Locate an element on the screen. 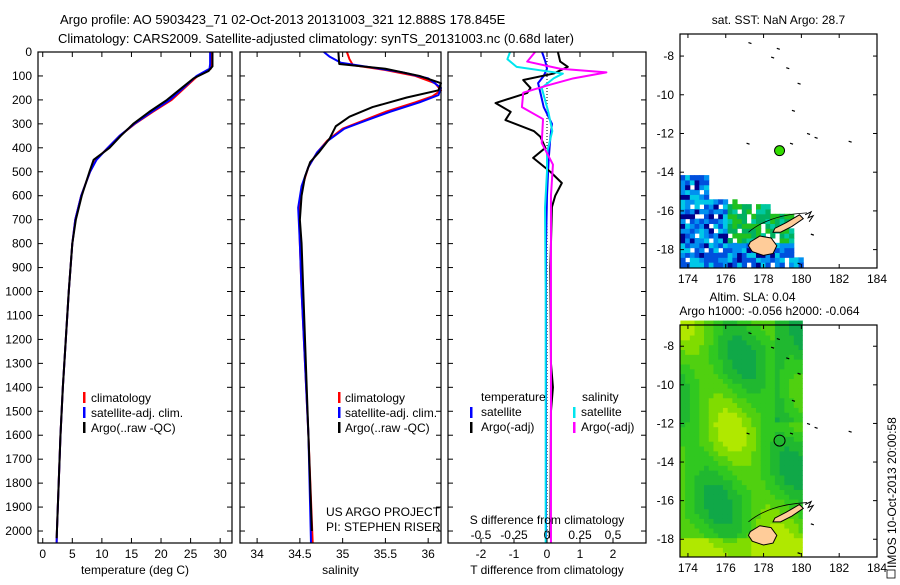 The width and height of the screenshot is (900, 585). vanua-levu-island is located at coordinates (788, 223).